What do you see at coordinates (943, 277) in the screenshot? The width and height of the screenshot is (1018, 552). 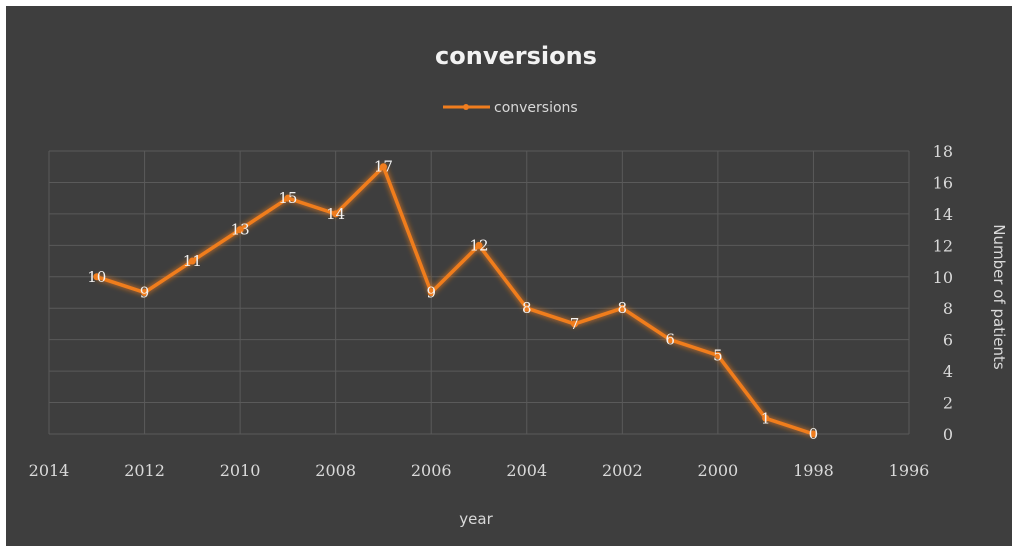 I see `y-tick-label: 10` at bounding box center [943, 277].